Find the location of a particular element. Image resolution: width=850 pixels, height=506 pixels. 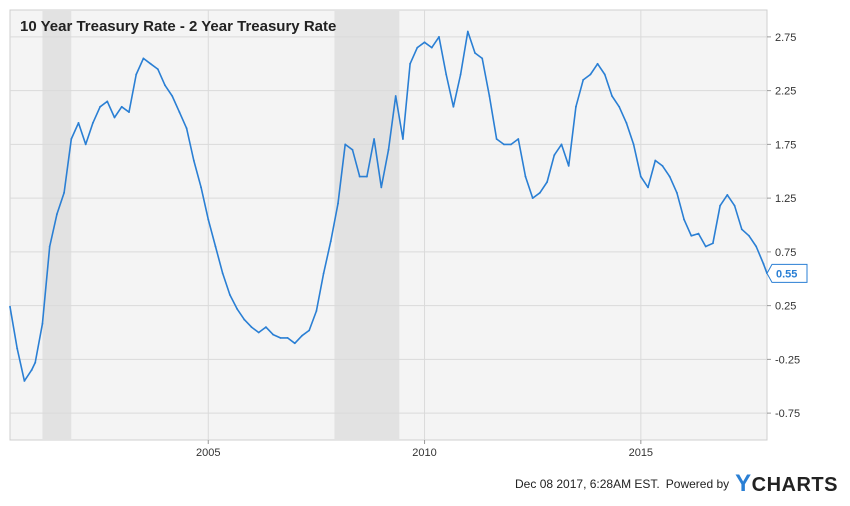

footer-powered-by: Powered by is located at coordinates (697, 484).